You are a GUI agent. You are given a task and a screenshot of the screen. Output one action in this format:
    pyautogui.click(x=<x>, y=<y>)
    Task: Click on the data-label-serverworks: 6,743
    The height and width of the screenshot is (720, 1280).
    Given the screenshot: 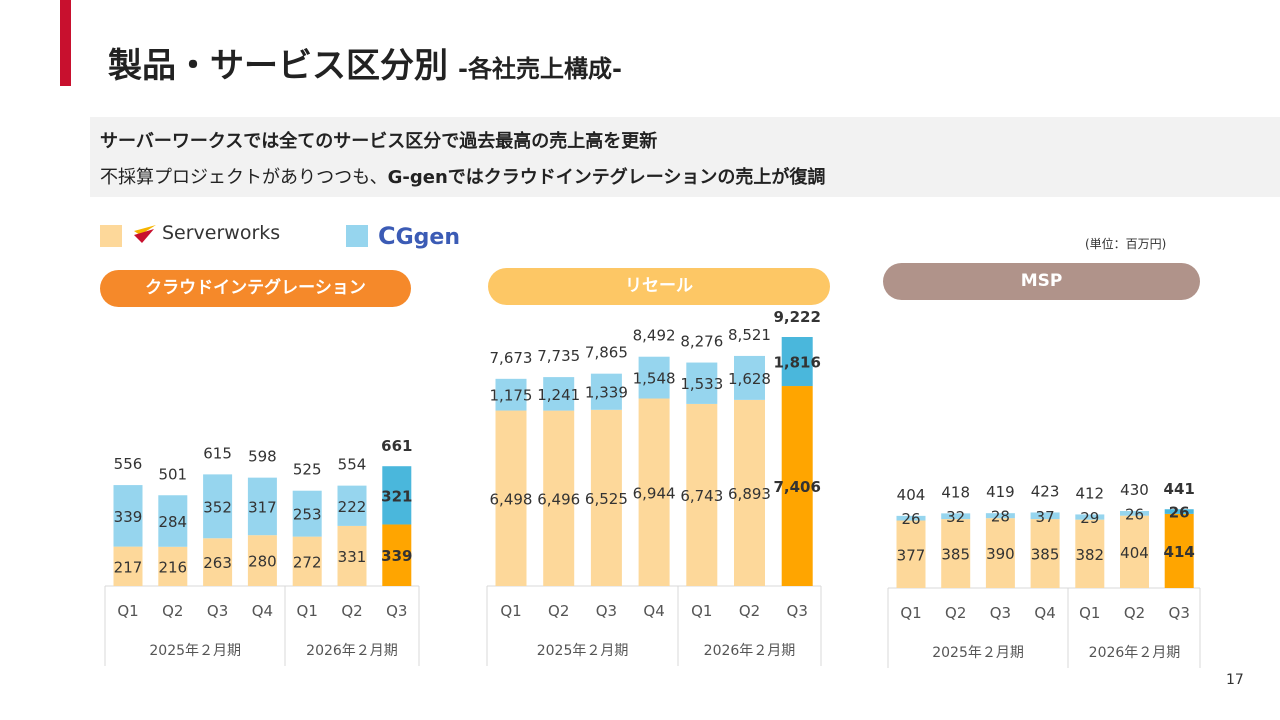 What is the action you would take?
    pyautogui.click(x=701, y=496)
    